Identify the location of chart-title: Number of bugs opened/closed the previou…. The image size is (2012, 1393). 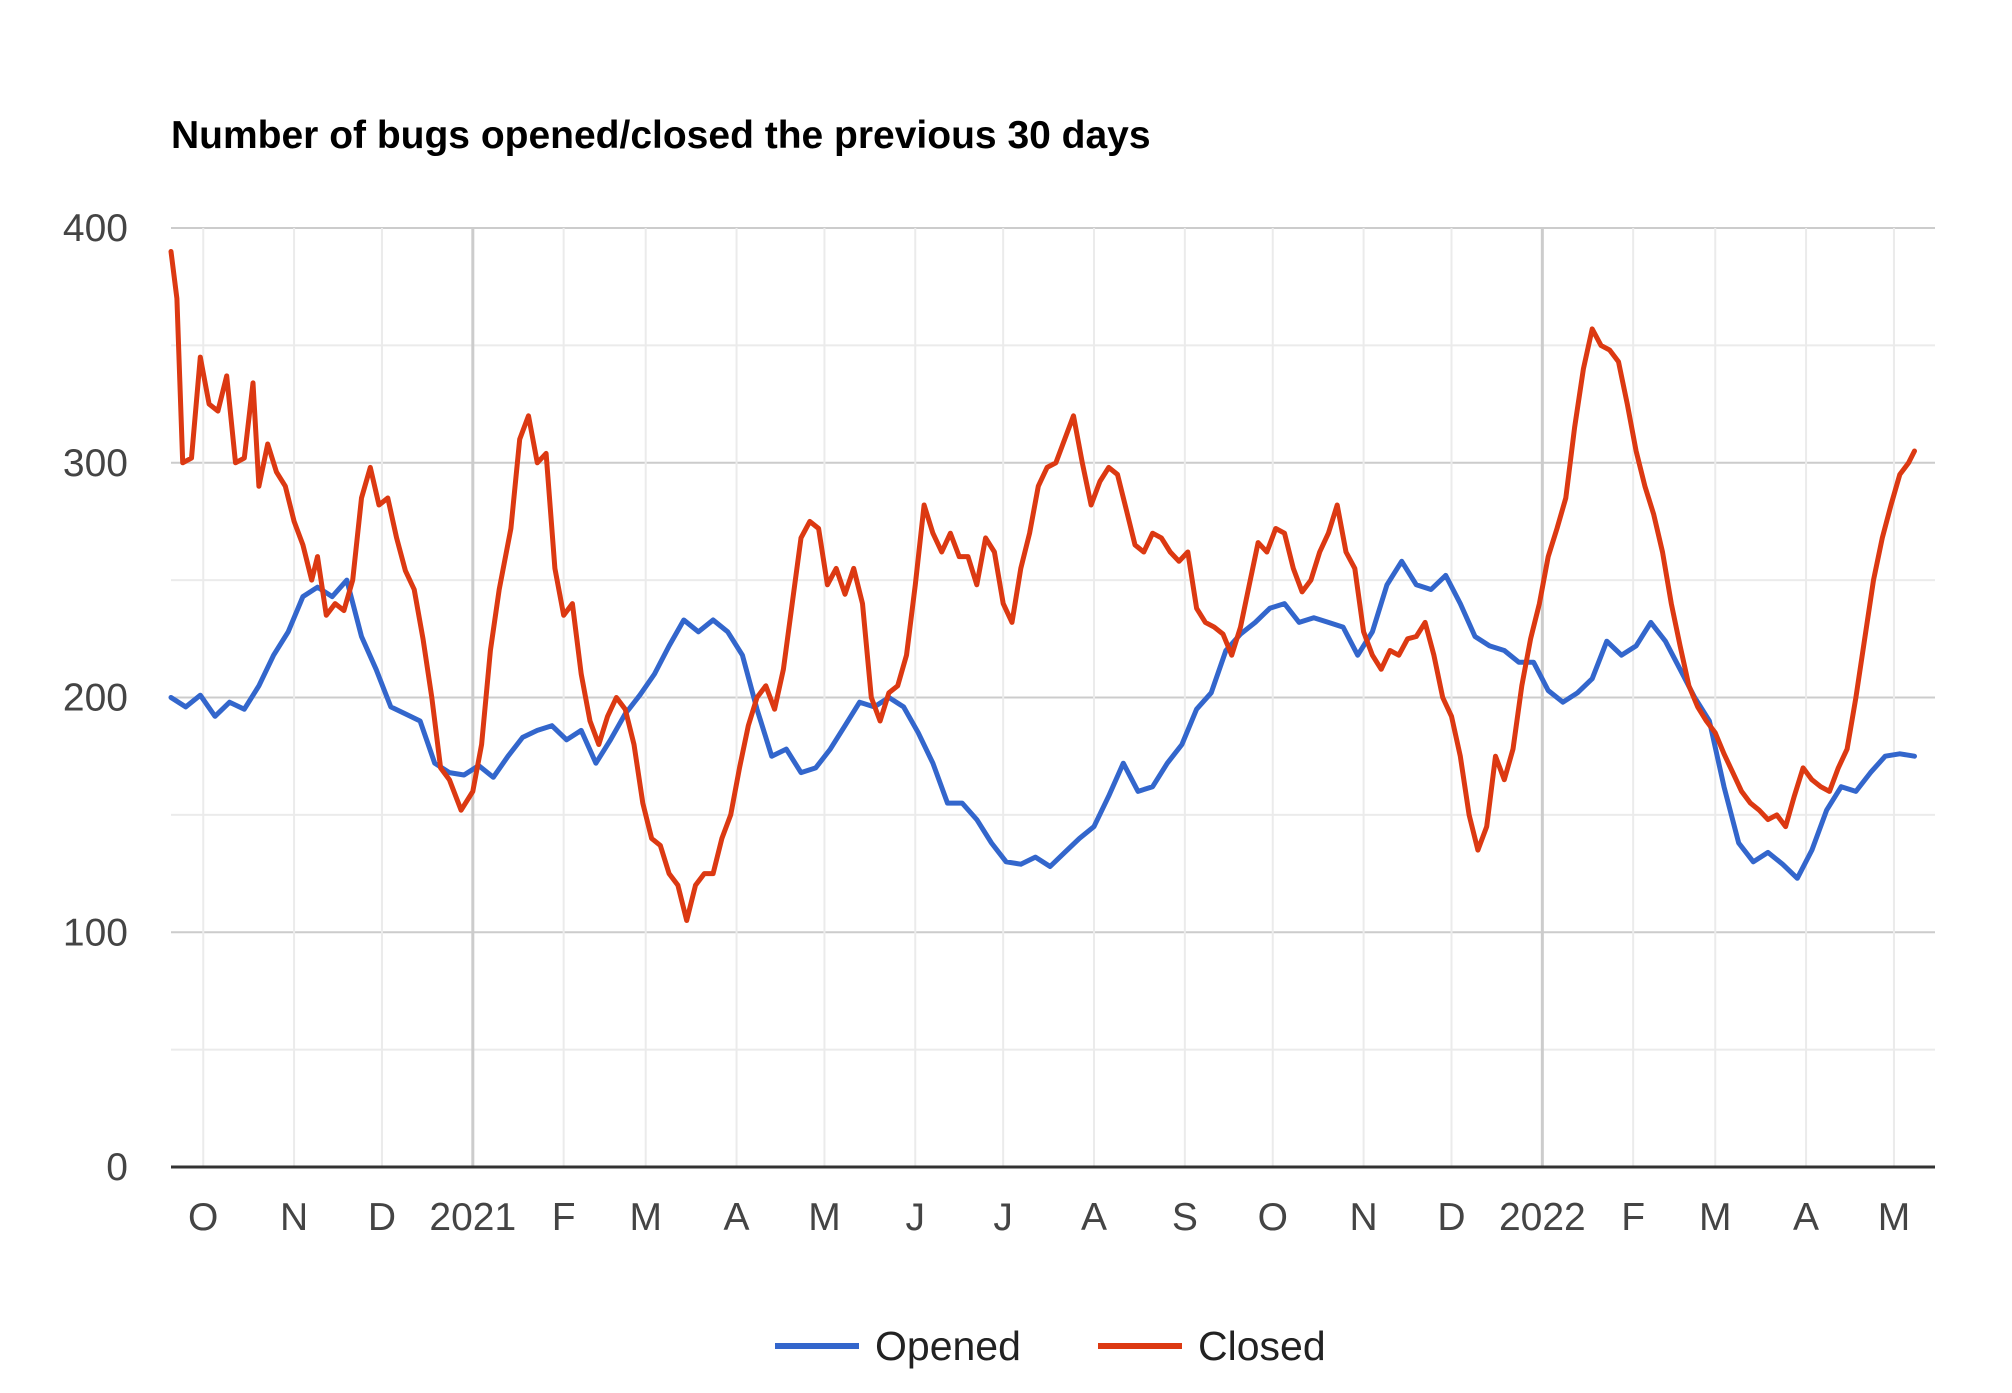
(661, 135).